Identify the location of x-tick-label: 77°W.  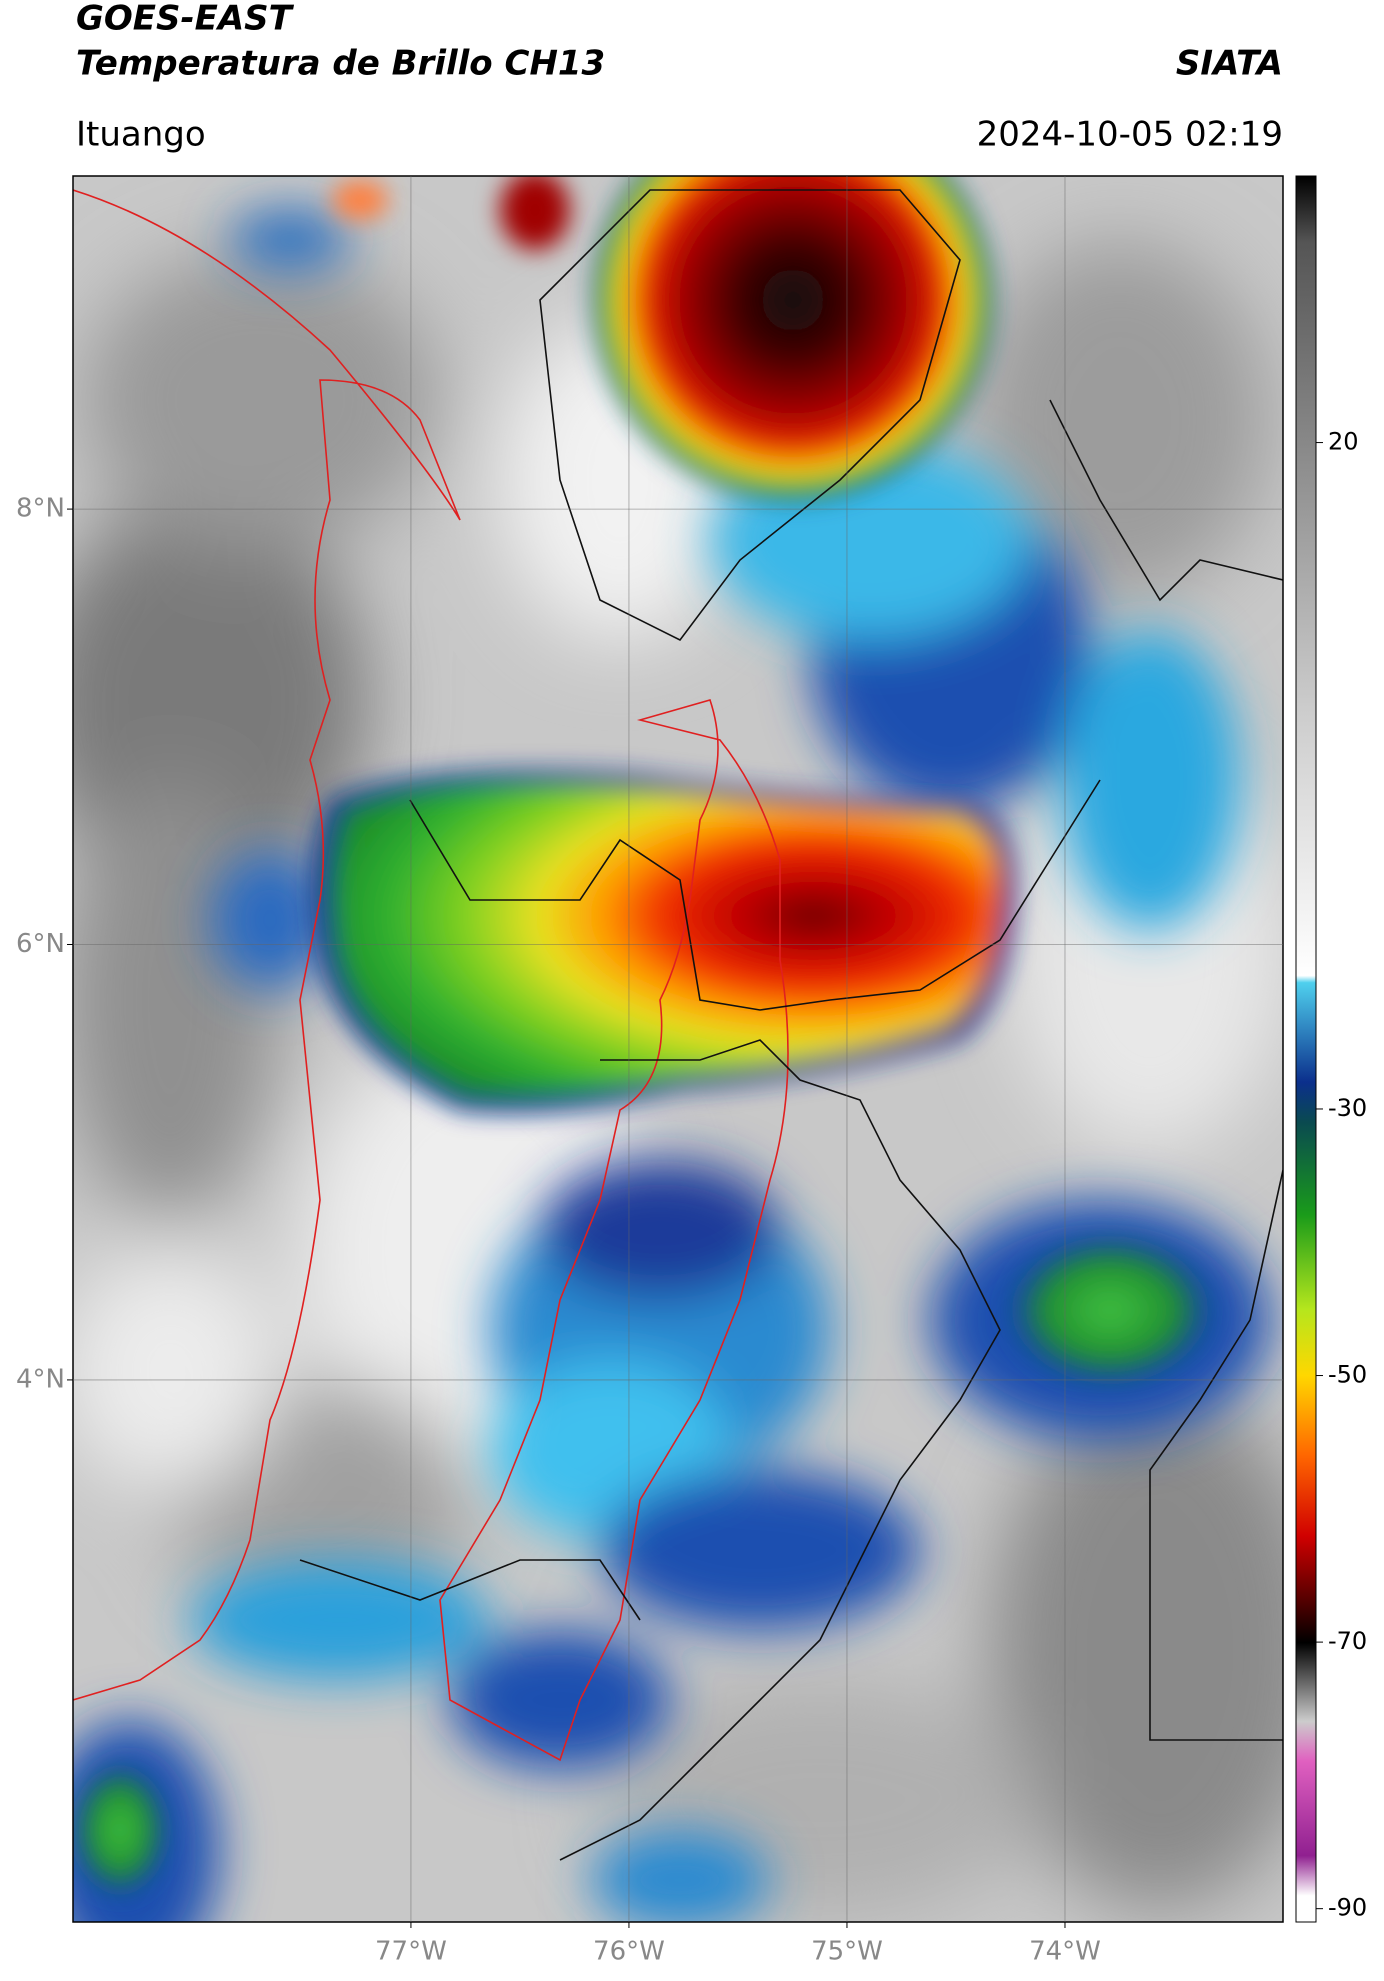
(411, 1952).